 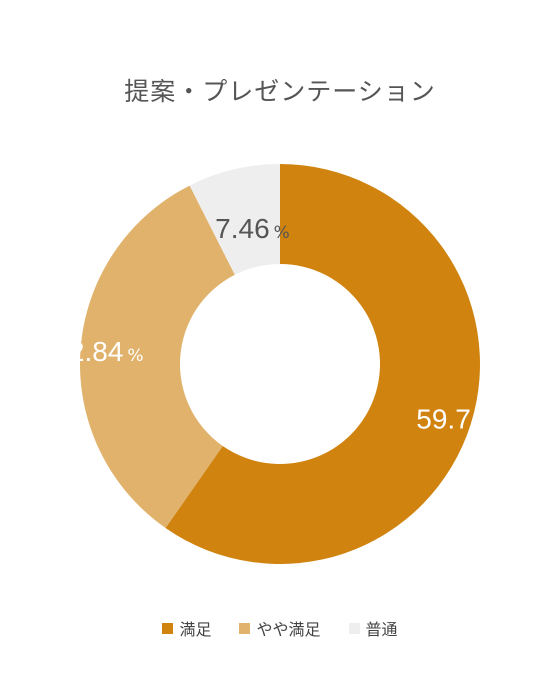 I want to click on slice-somewhat-satisfied, so click(x=157, y=356).